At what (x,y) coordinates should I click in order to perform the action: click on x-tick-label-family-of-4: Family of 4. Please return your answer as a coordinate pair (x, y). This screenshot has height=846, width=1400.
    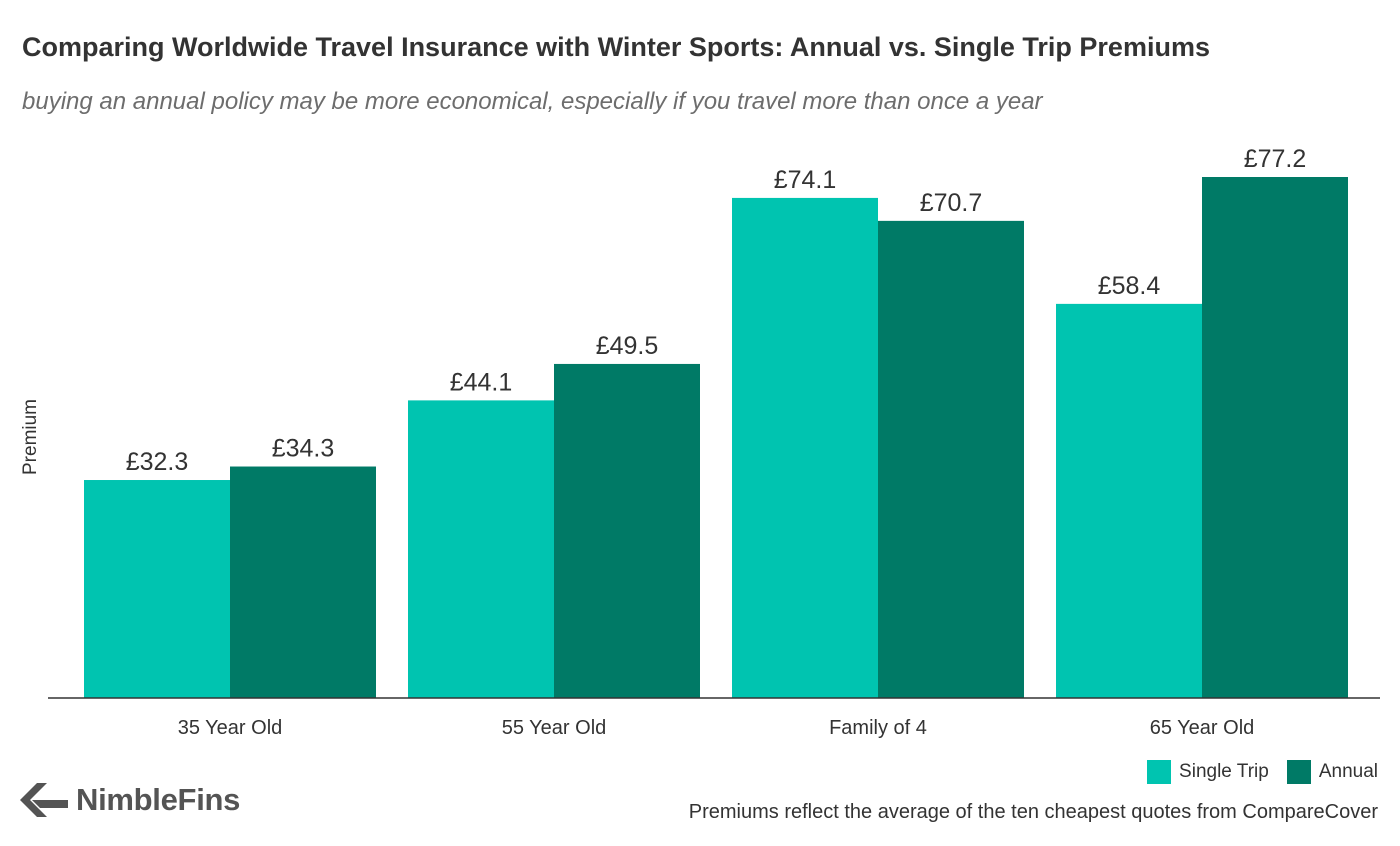
    Looking at the image, I should click on (878, 728).